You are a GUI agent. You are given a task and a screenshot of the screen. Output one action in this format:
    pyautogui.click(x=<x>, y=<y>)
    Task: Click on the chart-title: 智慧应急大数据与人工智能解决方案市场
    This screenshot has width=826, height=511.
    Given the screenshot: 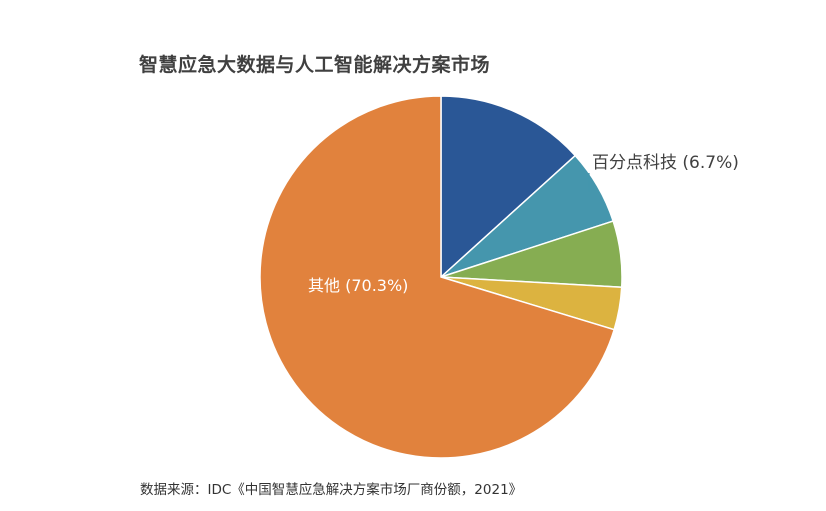 What is the action you would take?
    pyautogui.click(x=315, y=65)
    